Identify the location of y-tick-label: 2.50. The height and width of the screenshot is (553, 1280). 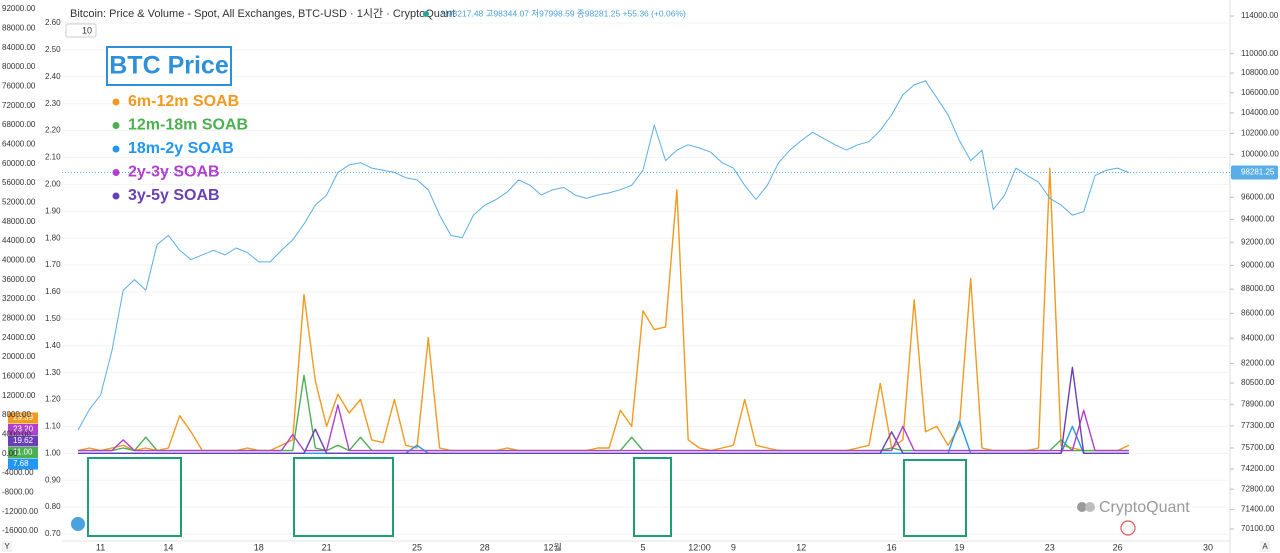
(53, 49).